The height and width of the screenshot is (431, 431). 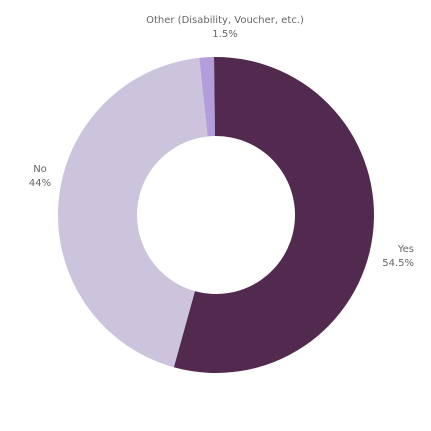 What do you see at coordinates (398, 263) in the screenshot?
I see `slice-value-label-yes: 54.5%` at bounding box center [398, 263].